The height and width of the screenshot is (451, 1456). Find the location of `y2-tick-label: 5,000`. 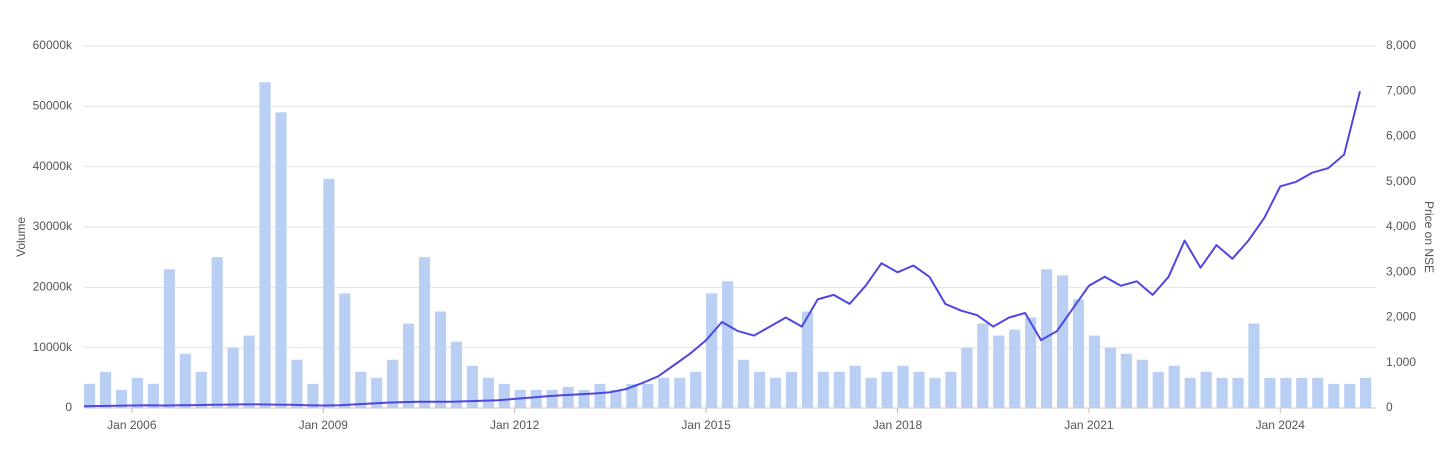

y2-tick-label: 5,000 is located at coordinates (1401, 181).